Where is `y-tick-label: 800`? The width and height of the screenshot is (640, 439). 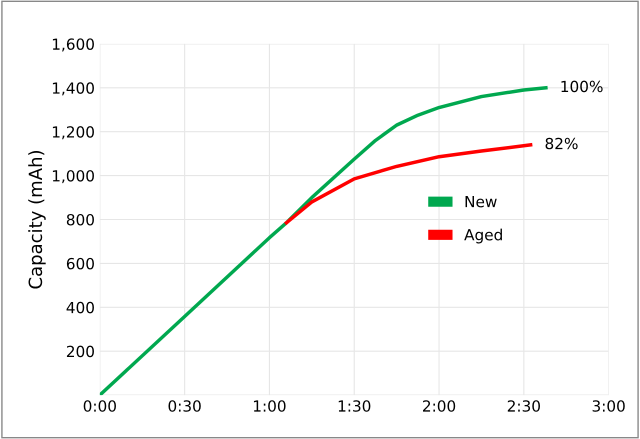
y-tick-label: 800 is located at coordinates (80, 220).